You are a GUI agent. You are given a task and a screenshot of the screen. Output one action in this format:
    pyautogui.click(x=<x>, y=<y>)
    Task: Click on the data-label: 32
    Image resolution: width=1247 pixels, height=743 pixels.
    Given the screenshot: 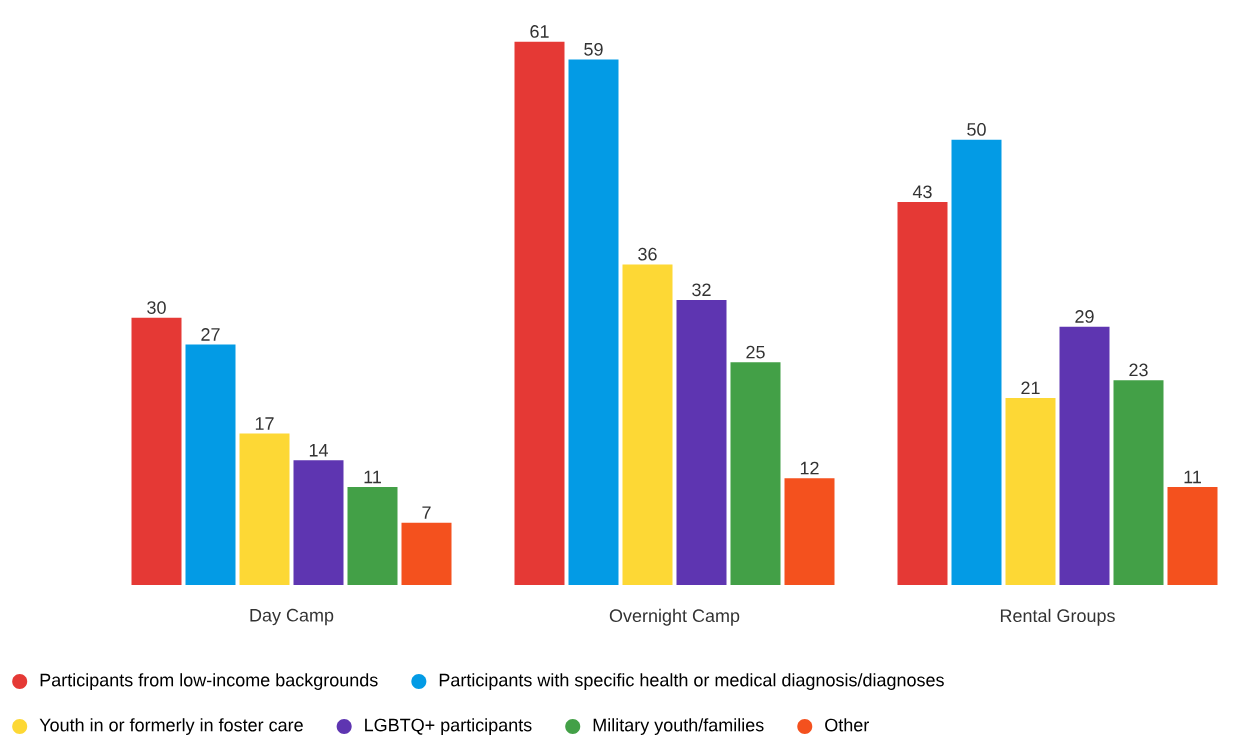 What is the action you would take?
    pyautogui.click(x=701, y=290)
    